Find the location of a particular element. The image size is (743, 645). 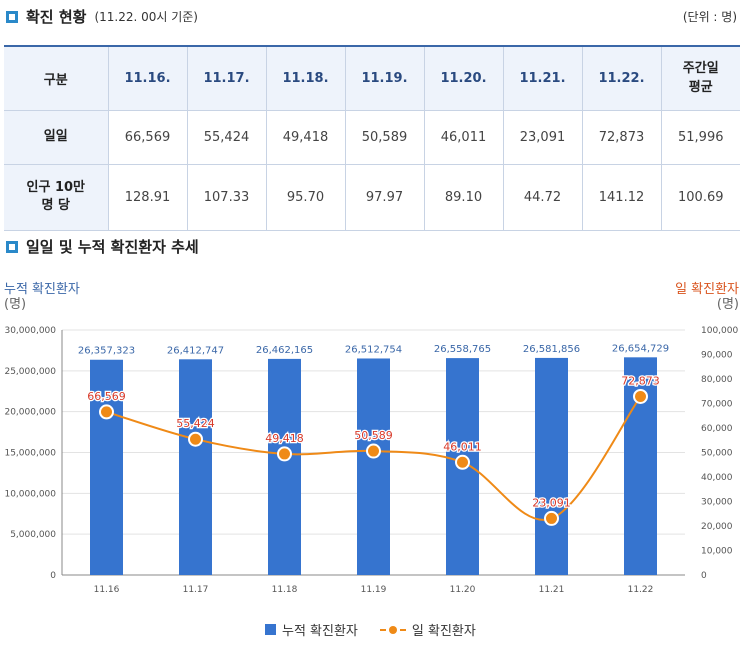

trend-title: 일일 및 누적 확진환자 추세 is located at coordinates (112, 247).